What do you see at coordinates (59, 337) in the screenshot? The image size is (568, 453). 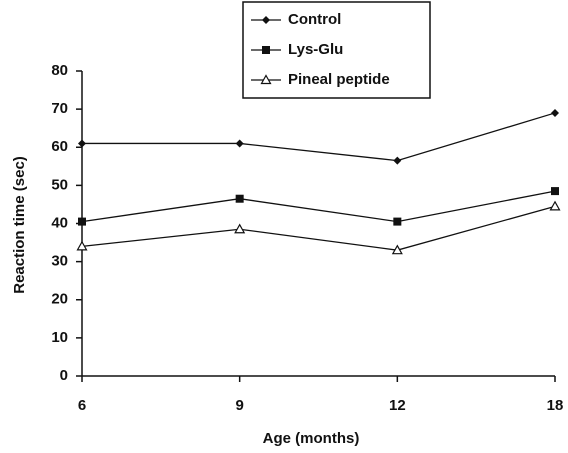 I see `y-tick-label: 10` at bounding box center [59, 337].